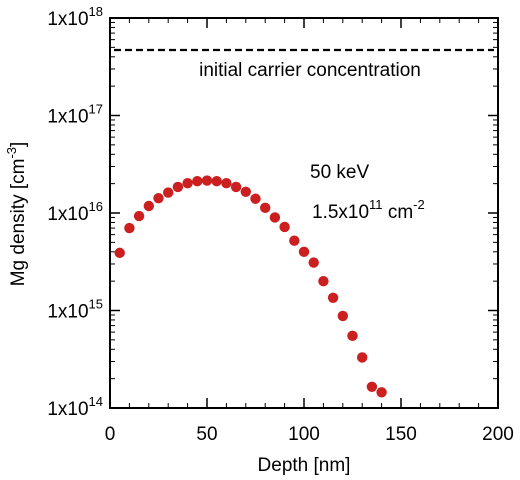 The height and width of the screenshot is (480, 520). I want to click on x-tick-label: 0, so click(110, 434).